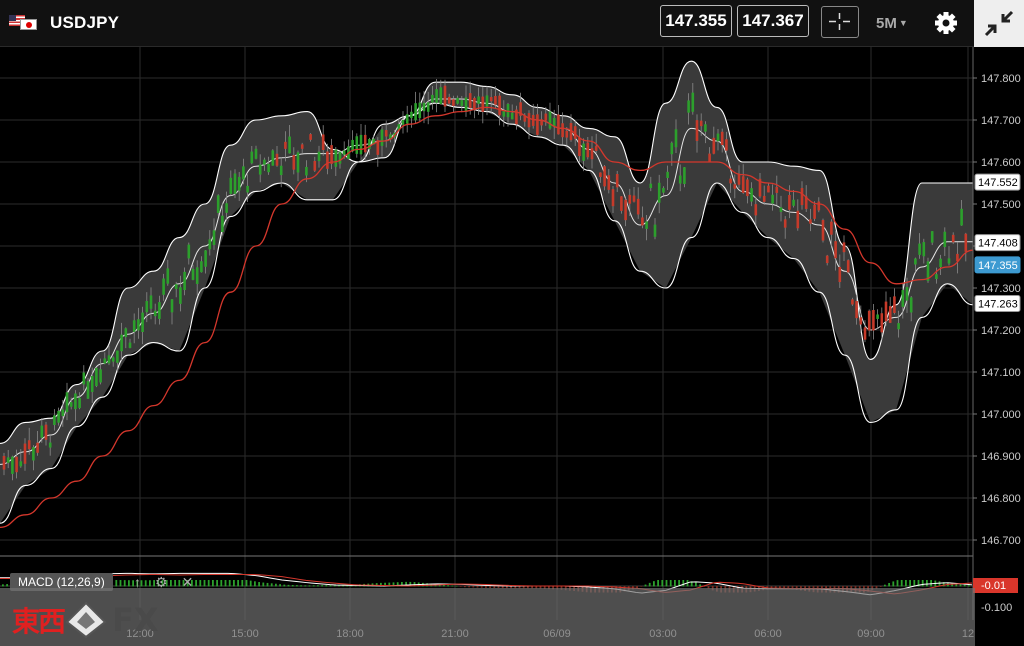 This screenshot has width=1024, height=646. What do you see at coordinates (61, 582) in the screenshot?
I see `macd-indicator-label: MACD (12,26,9)` at bounding box center [61, 582].